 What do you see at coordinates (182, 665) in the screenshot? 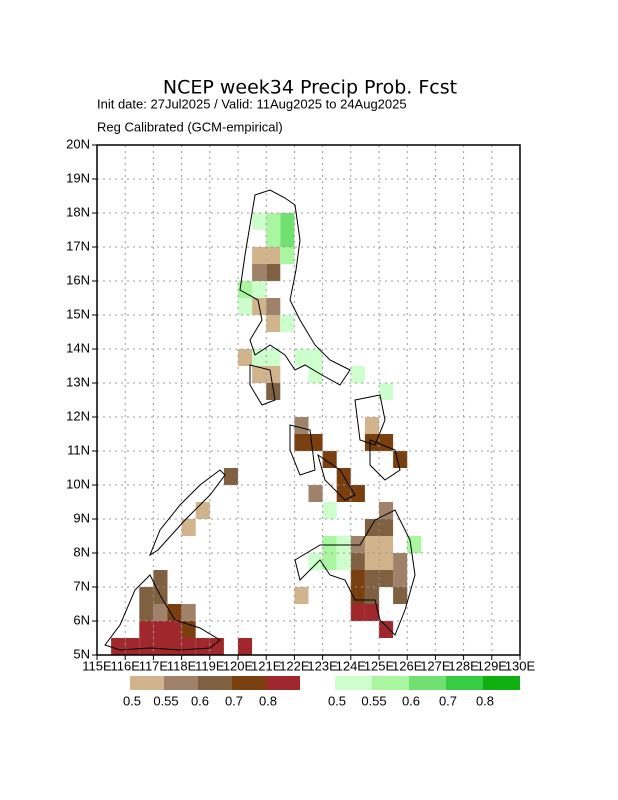
I see `x-tick-label: 118E` at bounding box center [182, 665].